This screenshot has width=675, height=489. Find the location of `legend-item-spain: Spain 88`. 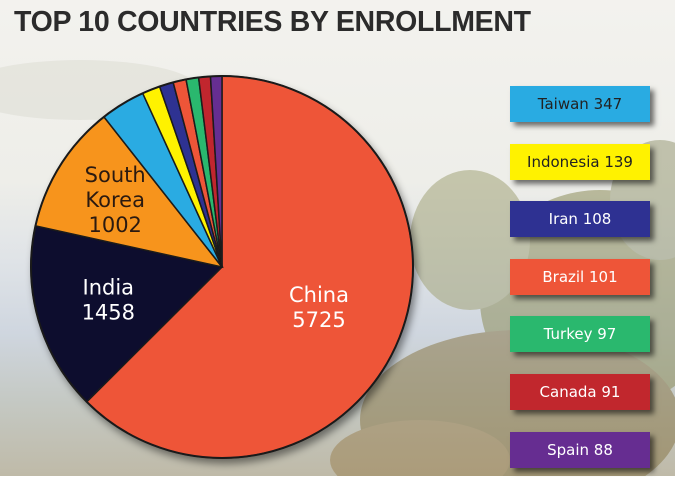

legend-item-spain: Spain 88 is located at coordinates (580, 449).